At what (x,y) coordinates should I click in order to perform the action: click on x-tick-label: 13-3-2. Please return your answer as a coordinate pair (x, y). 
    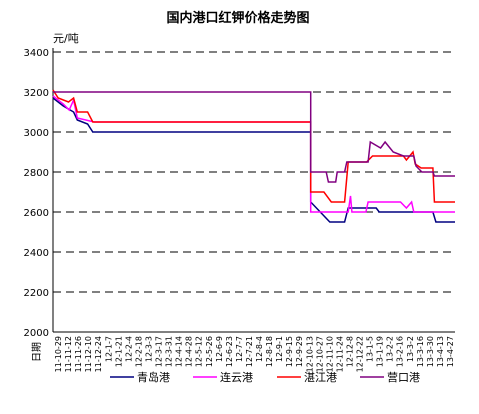
    Looking at the image, I should click on (410, 349).